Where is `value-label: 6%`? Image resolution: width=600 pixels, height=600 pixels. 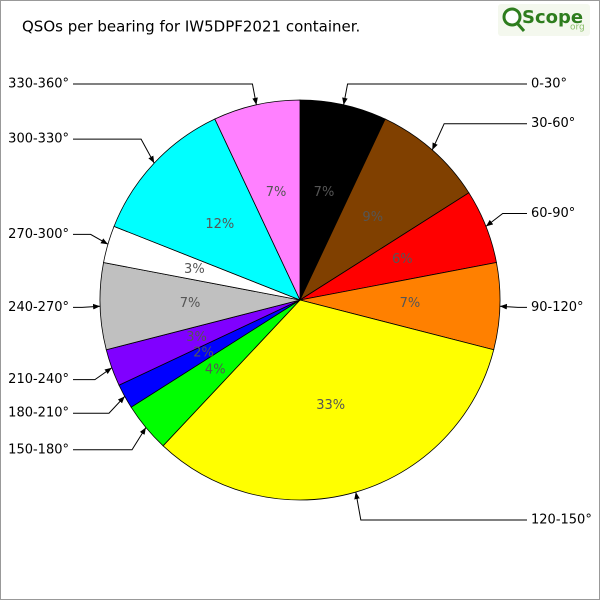 value-label: 6% is located at coordinates (402, 259).